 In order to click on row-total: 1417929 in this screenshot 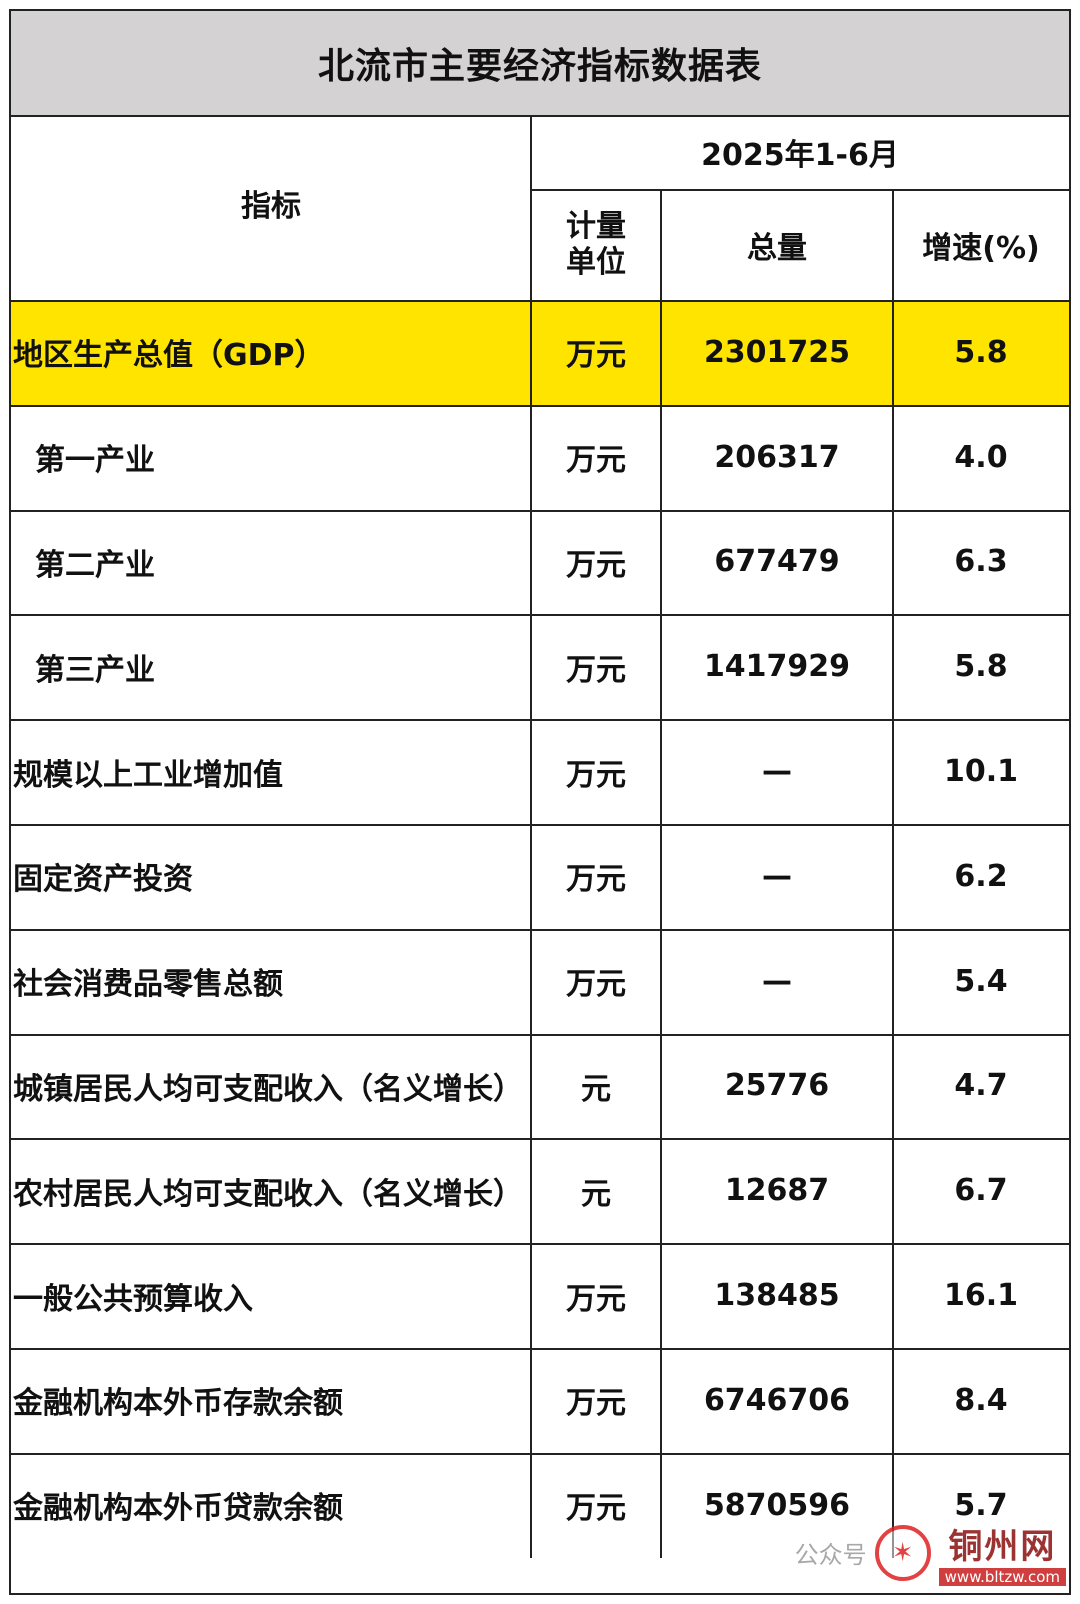, I will do `click(777, 667)`.